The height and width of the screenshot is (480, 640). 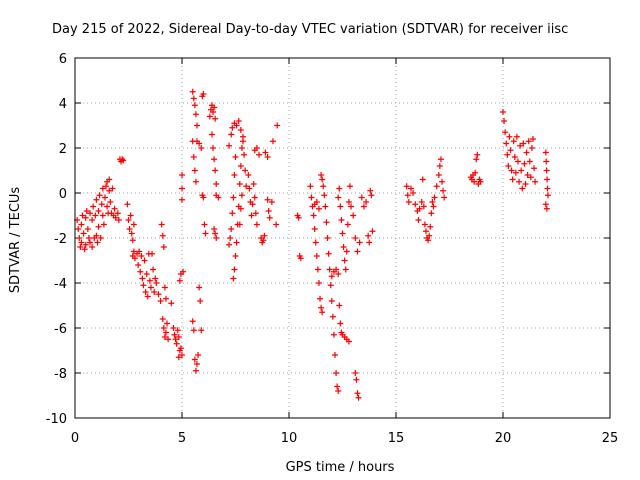 What do you see at coordinates (60, 284) in the screenshot?
I see `y-tick-label: -4` at bounding box center [60, 284].